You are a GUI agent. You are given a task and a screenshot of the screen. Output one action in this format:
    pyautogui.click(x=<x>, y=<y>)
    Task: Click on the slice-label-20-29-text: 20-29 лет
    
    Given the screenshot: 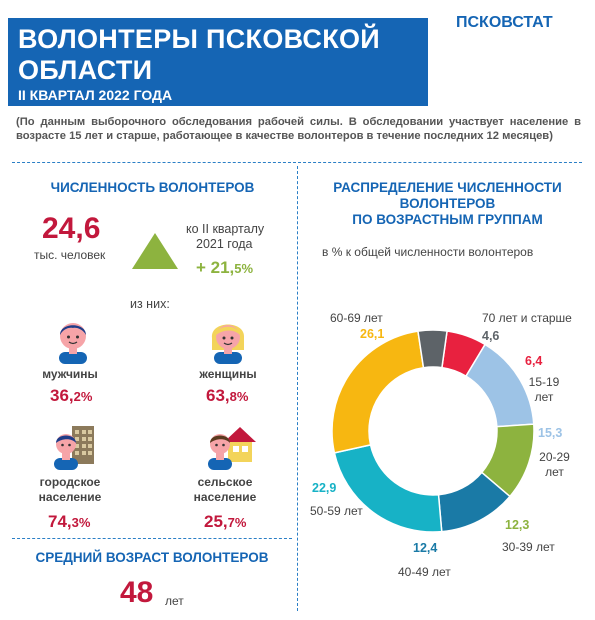 What is the action you would take?
    pyautogui.click(x=554, y=464)
    